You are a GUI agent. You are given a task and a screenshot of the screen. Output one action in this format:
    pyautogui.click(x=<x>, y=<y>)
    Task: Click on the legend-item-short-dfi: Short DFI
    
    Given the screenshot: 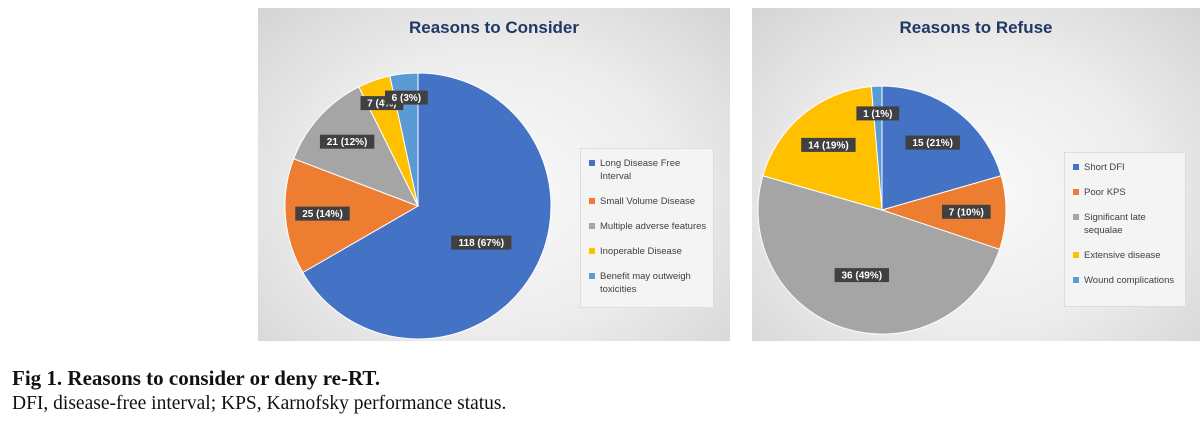 What is the action you would take?
    pyautogui.click(x=1129, y=167)
    